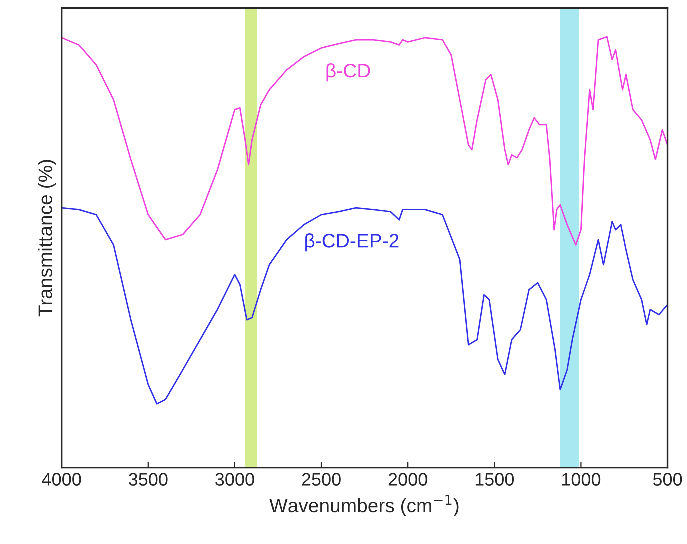 This screenshot has width=687, height=544. I want to click on series-label: β-CD, so click(348, 72).